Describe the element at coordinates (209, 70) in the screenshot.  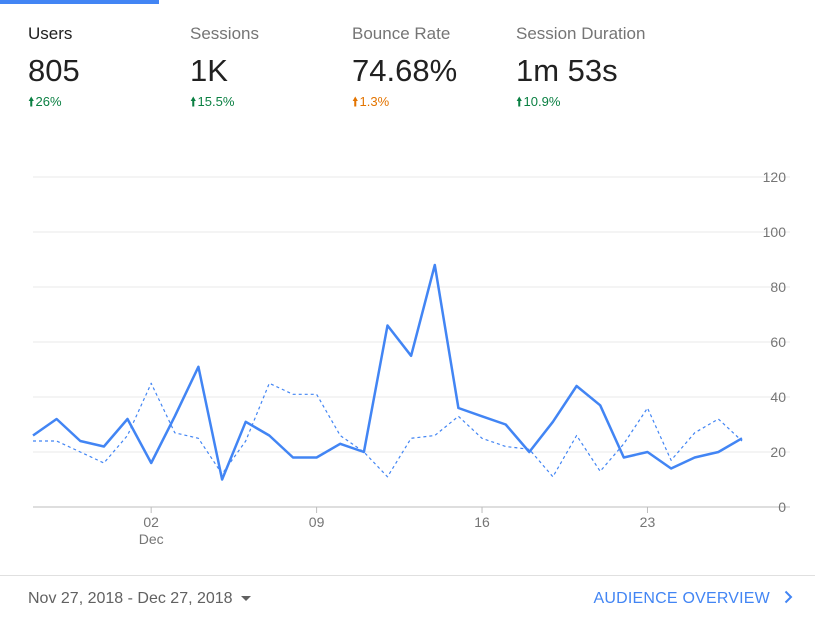
I see `metric-value: 1K` at that location.